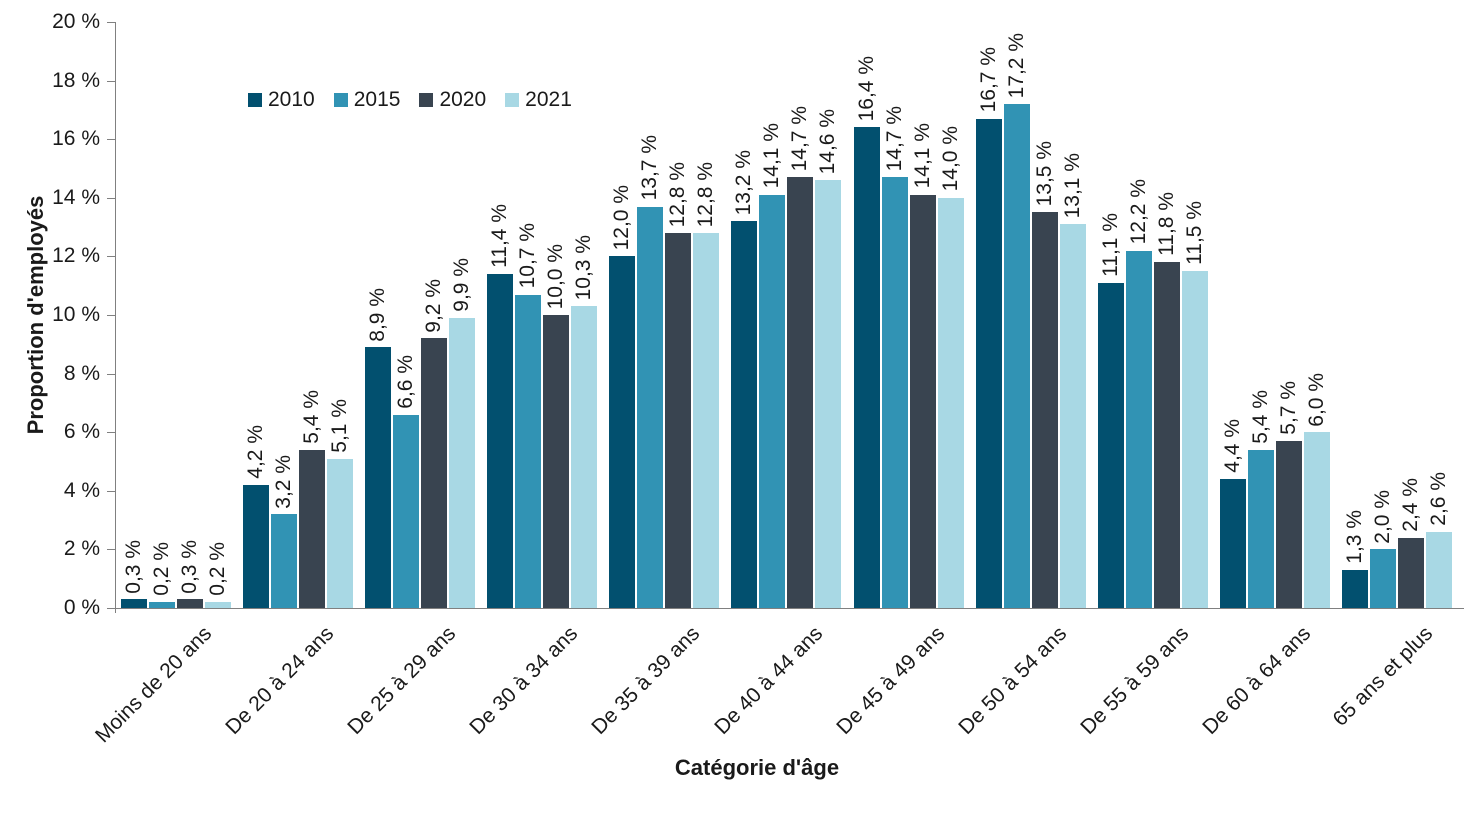 The width and height of the screenshot is (1464, 825). What do you see at coordinates (115, 317) in the screenshot?
I see `y-axis-line` at bounding box center [115, 317].